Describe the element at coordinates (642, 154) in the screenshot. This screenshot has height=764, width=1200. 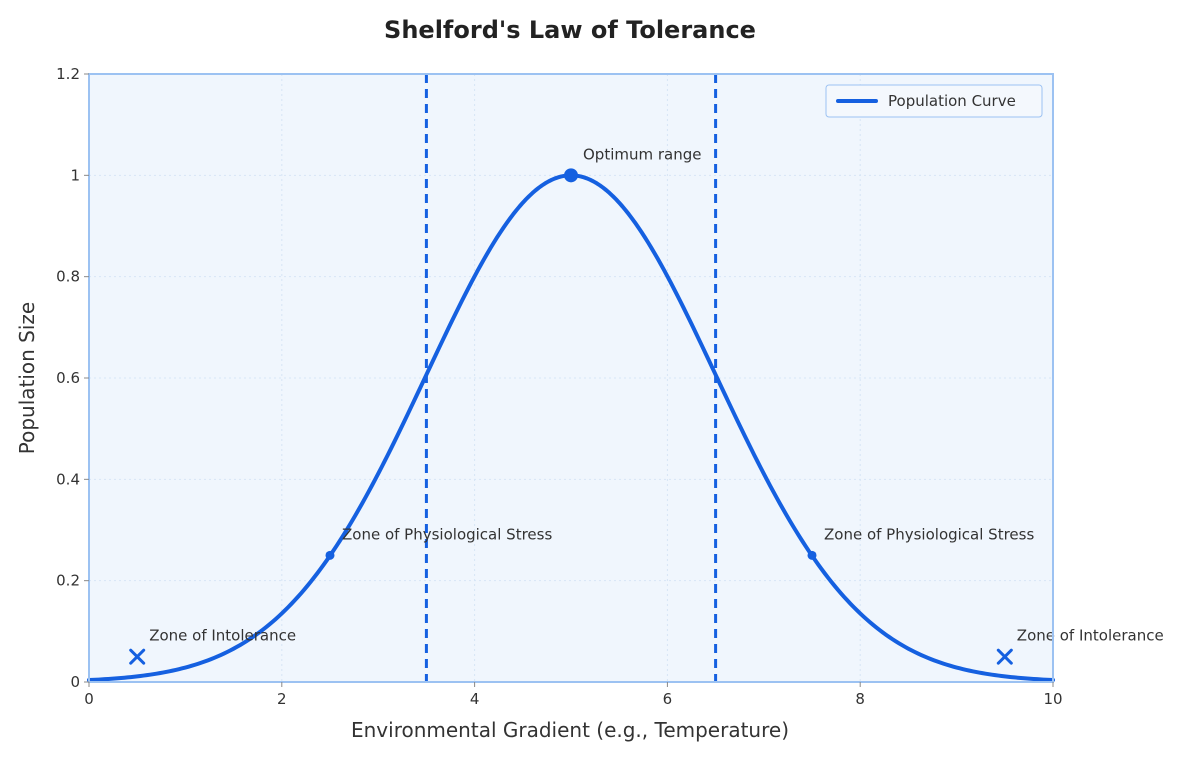
I see `annotation-label: Optimum range` at that location.